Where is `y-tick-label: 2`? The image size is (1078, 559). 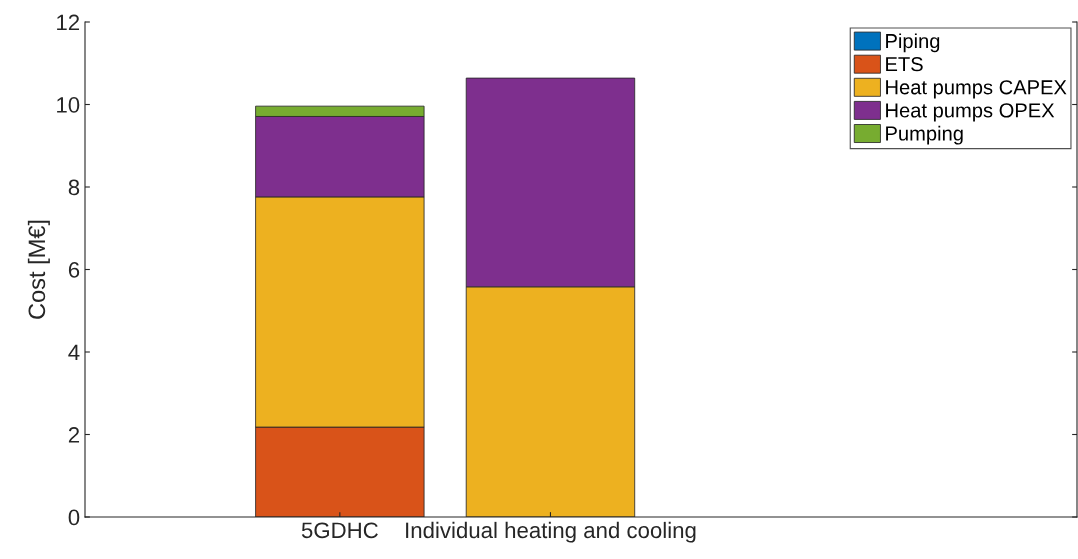
y-tick-label: 2 is located at coordinates (74, 435).